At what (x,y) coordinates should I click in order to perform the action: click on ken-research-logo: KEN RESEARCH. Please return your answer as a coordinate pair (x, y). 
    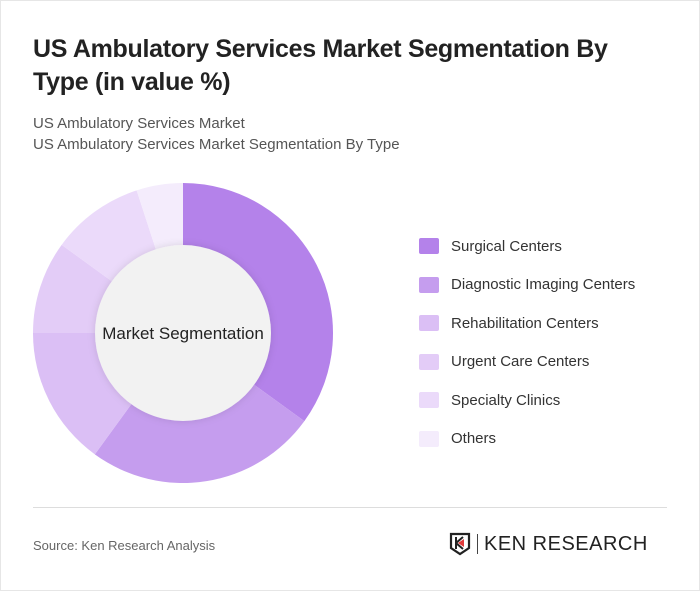
    Looking at the image, I should click on (548, 544).